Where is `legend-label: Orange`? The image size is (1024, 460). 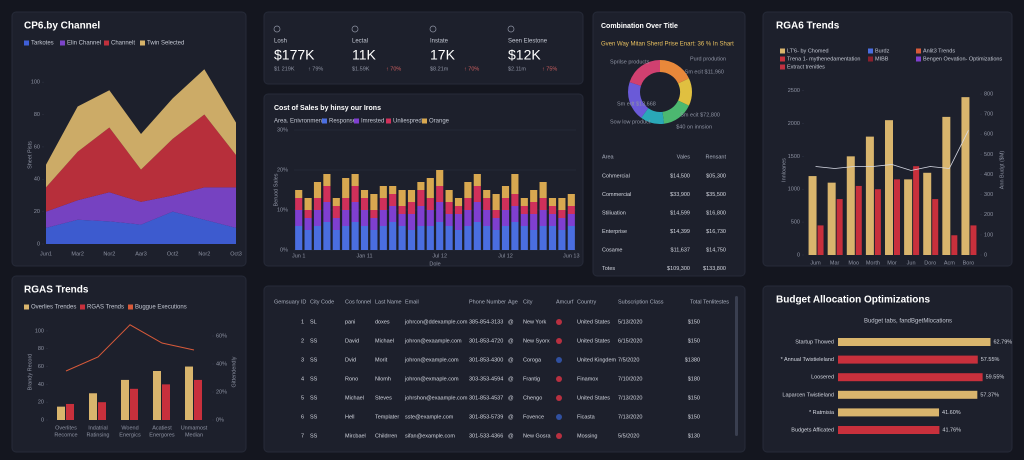
legend-label: Orange is located at coordinates (439, 122).